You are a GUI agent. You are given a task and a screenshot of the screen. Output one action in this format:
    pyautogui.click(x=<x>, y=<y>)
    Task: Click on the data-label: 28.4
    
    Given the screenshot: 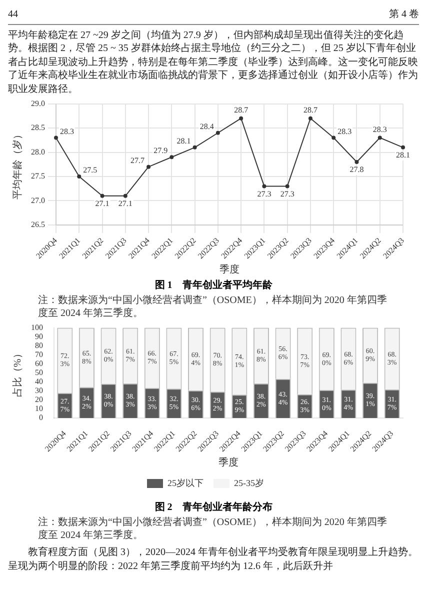 What is the action you would take?
    pyautogui.click(x=207, y=126)
    